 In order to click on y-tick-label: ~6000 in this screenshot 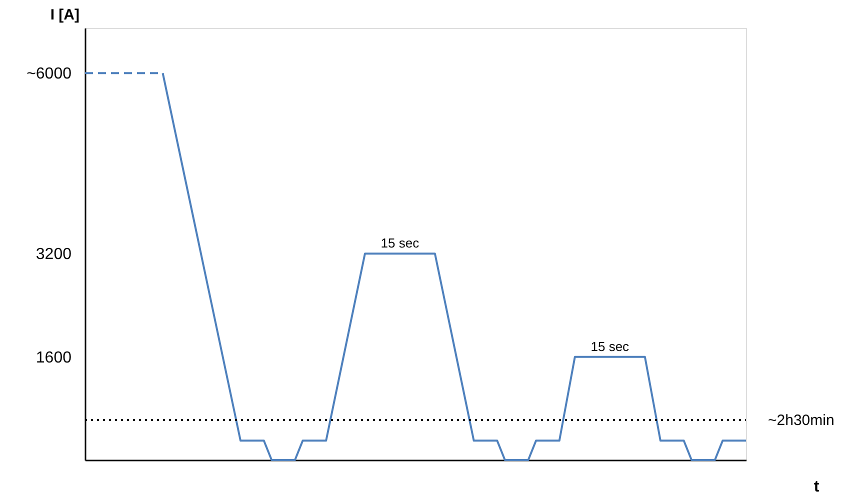, I will do `click(49, 74)`.